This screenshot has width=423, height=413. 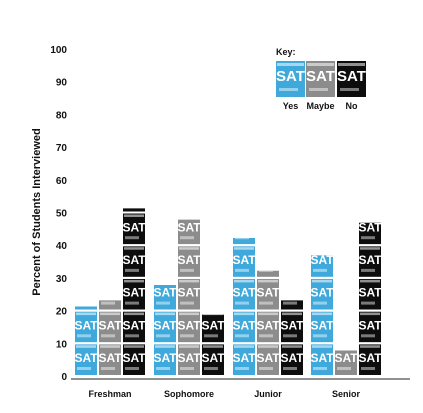 I want to click on y-tick-label: 30, so click(x=62, y=279).